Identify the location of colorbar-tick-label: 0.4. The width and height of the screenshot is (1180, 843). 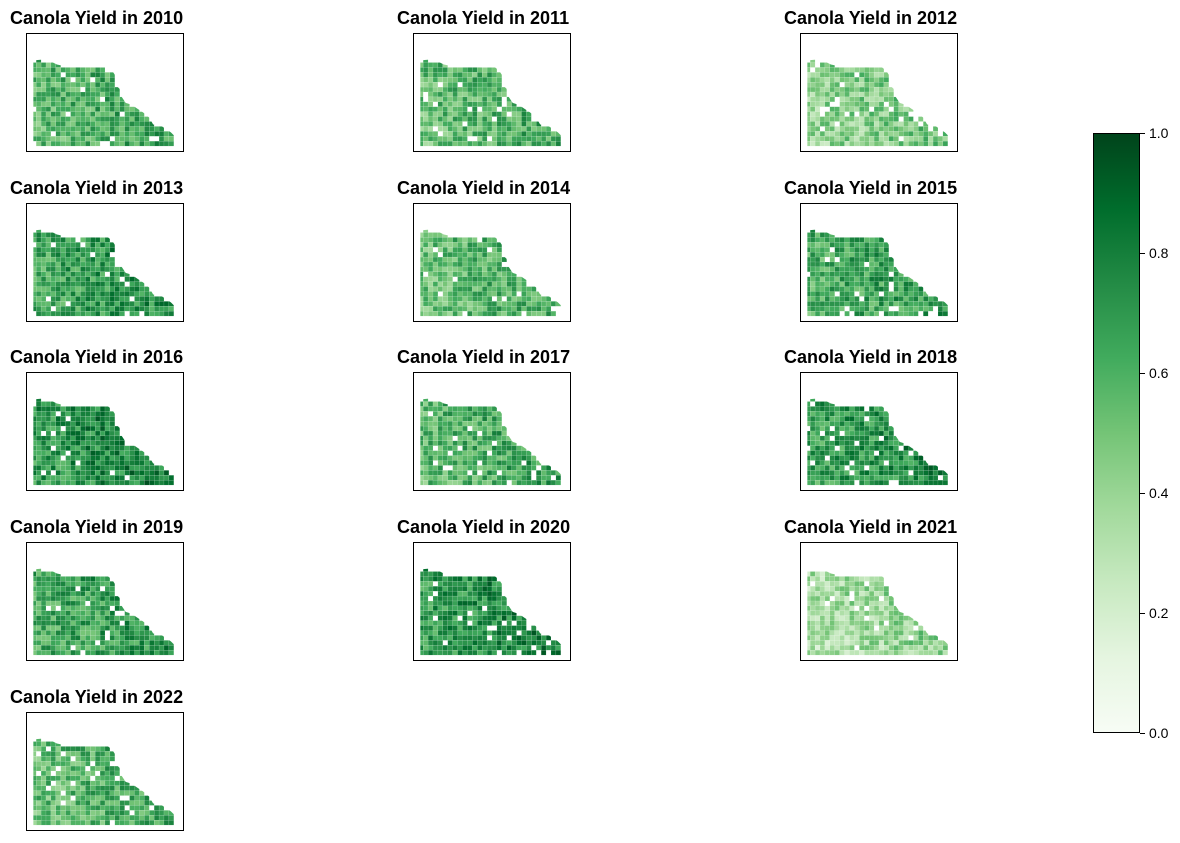
(1159, 493).